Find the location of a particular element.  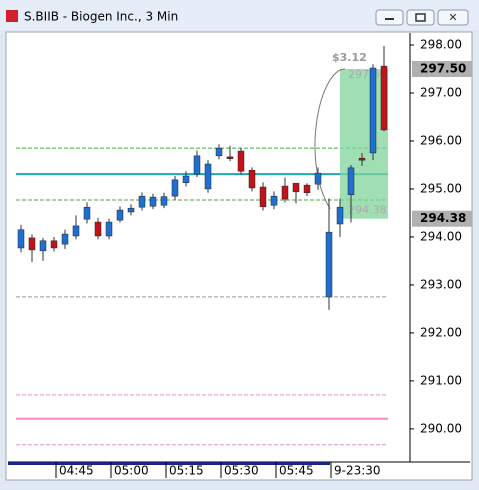

time-bar is located at coordinates (169, 463).